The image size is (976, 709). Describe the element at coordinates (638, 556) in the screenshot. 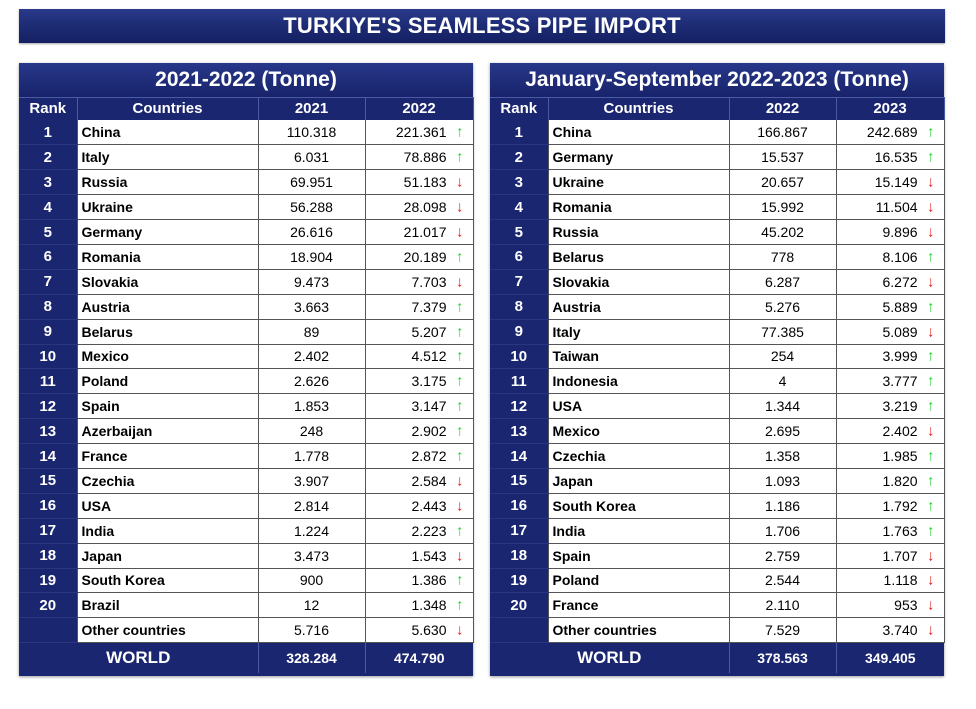

I see `country-cell: Spain` at that location.